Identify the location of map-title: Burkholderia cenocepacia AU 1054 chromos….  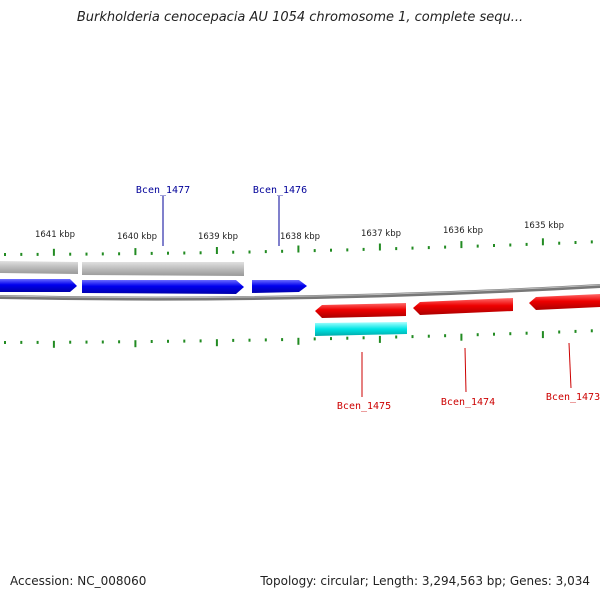
(300, 17).